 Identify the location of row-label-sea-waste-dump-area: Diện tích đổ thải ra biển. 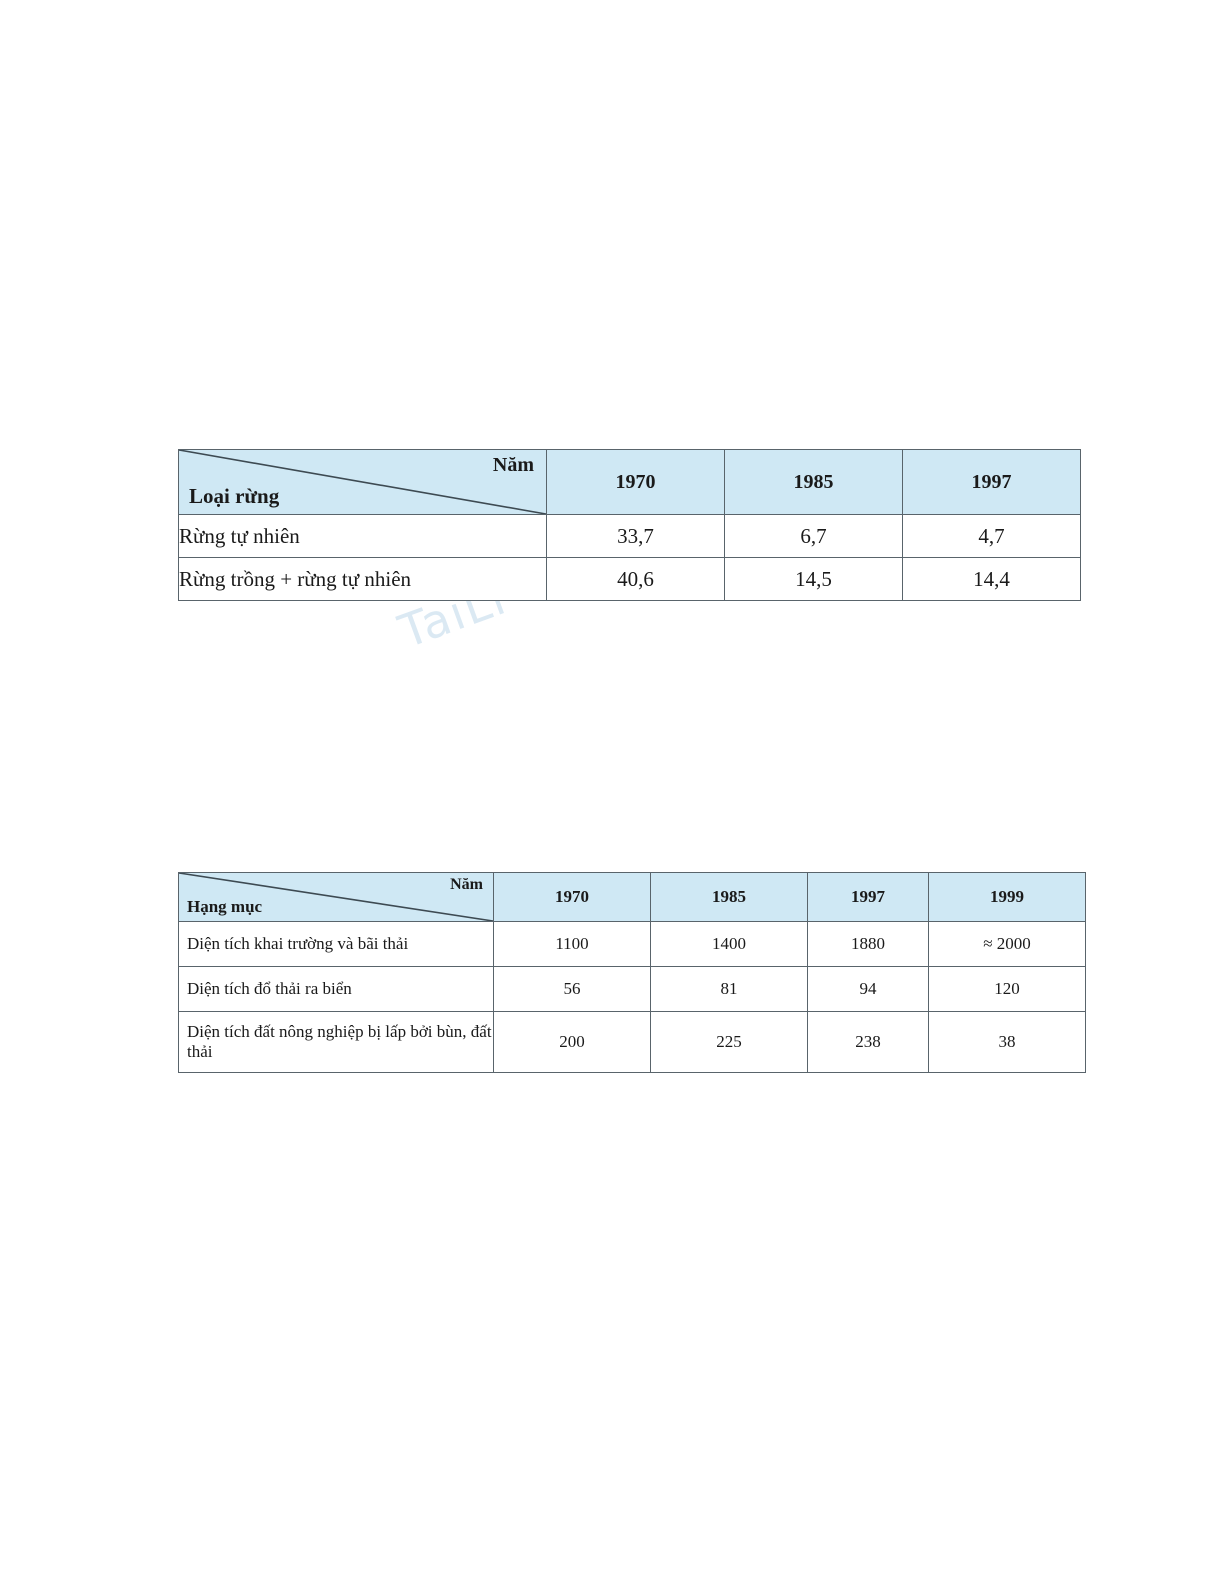
(336, 989).